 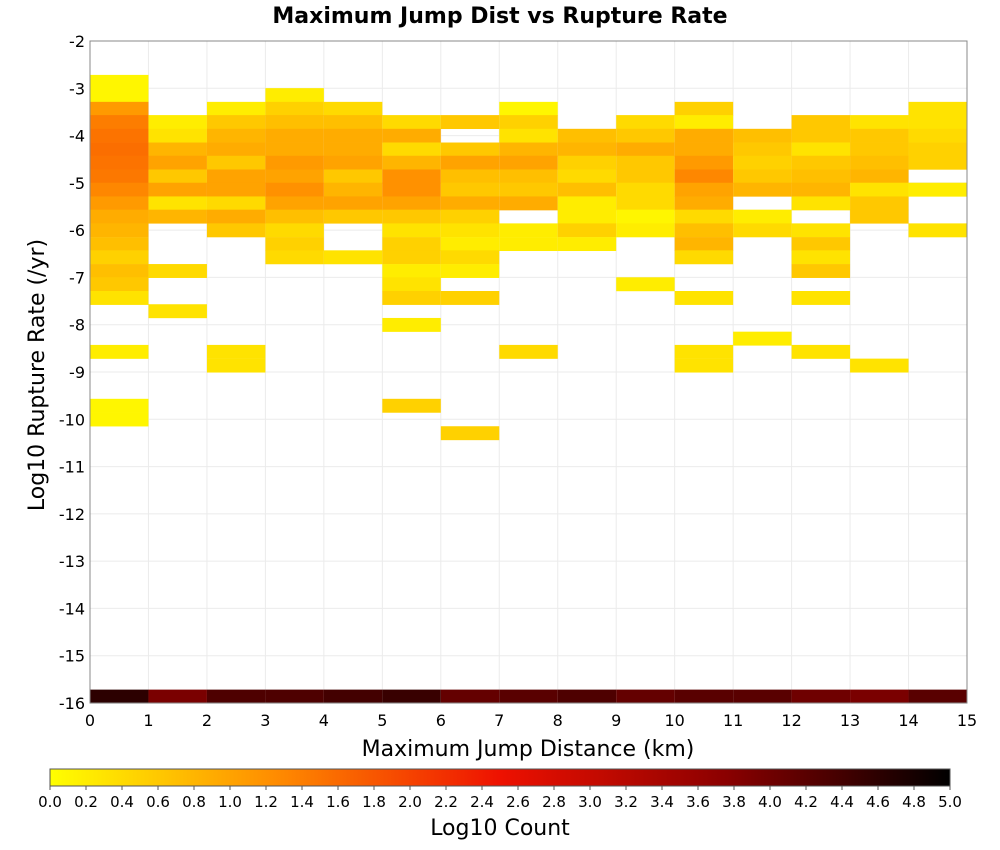 What do you see at coordinates (850, 720) in the screenshot?
I see `x-tick-label: 13` at bounding box center [850, 720].